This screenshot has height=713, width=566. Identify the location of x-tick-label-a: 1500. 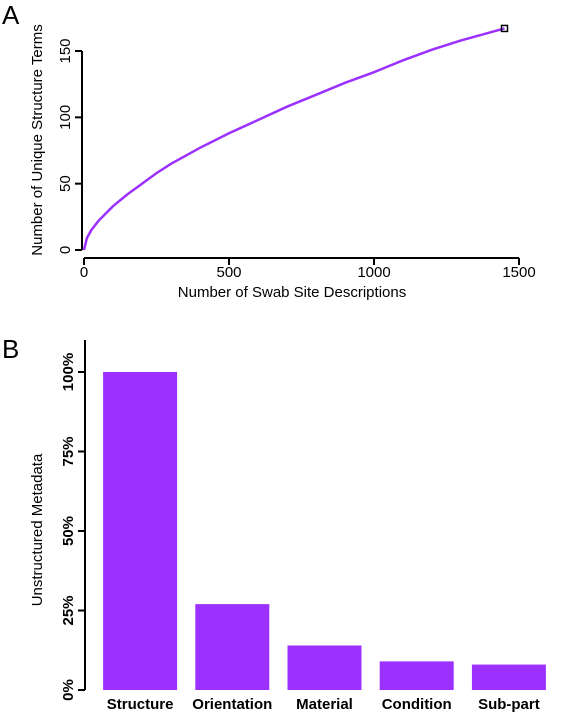
(518, 272).